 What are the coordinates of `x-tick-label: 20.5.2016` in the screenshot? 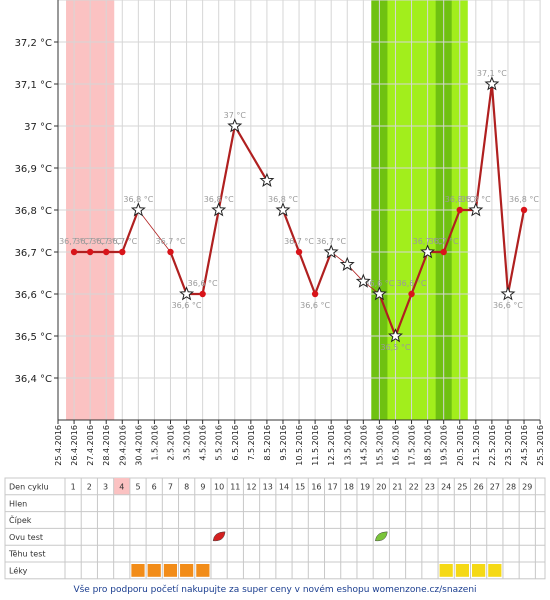 It's located at (460, 445).